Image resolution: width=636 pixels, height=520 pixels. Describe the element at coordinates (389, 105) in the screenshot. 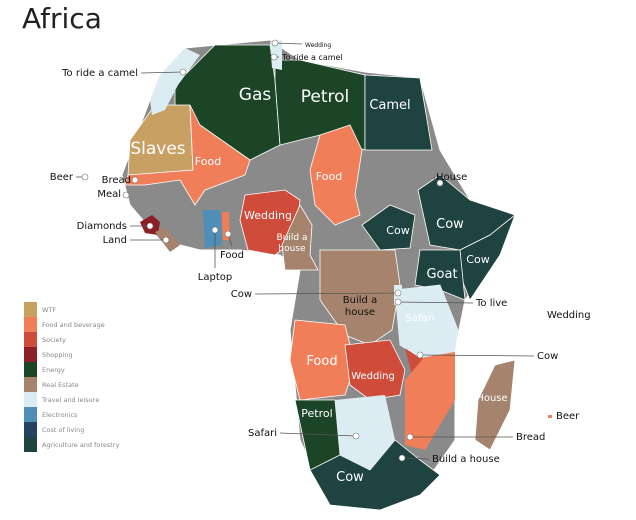

I see `region-label: Camel` at that location.